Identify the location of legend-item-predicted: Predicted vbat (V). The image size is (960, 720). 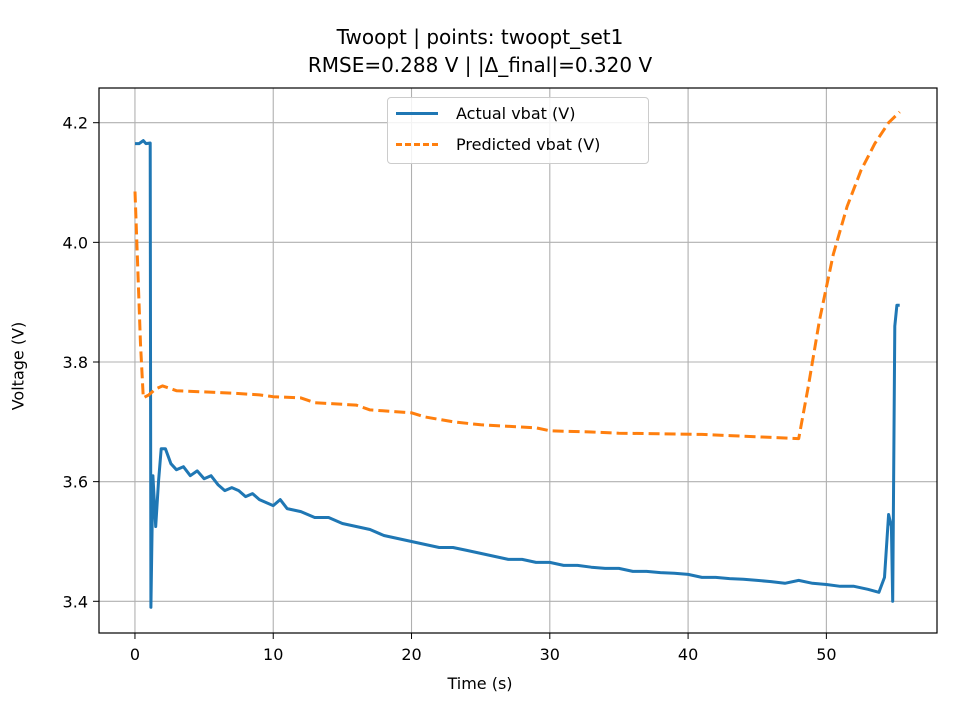
(498, 144).